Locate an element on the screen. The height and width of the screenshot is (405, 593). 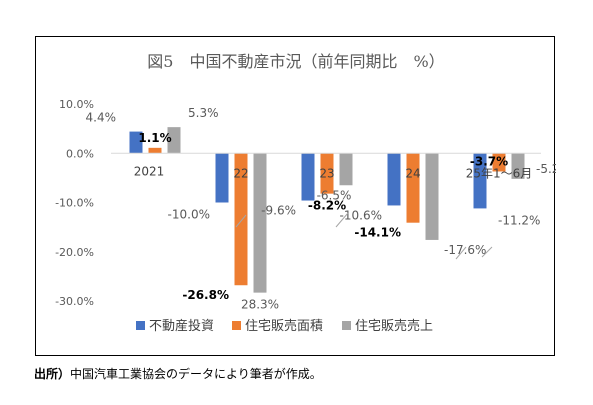
data-label: -17.6% is located at coordinates (465, 250).